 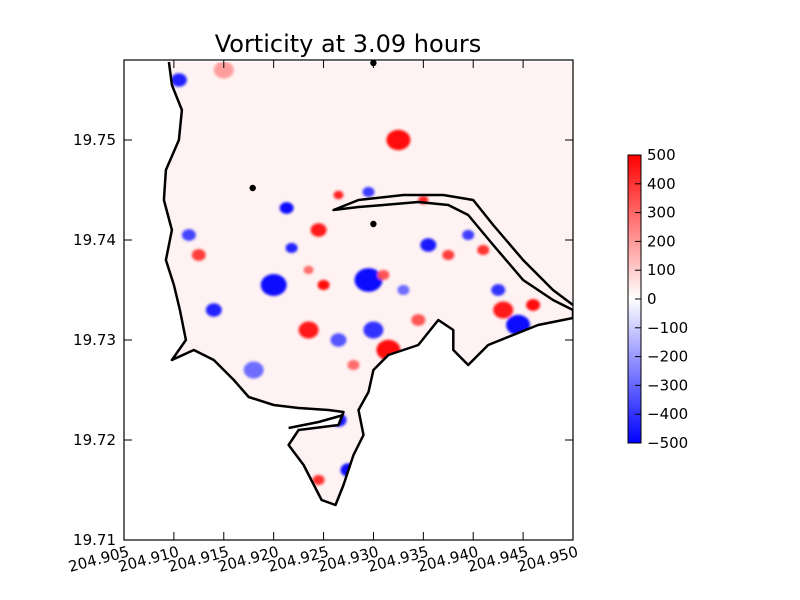 What do you see at coordinates (316, 421) in the screenshot?
I see `channel-line` at bounding box center [316, 421].